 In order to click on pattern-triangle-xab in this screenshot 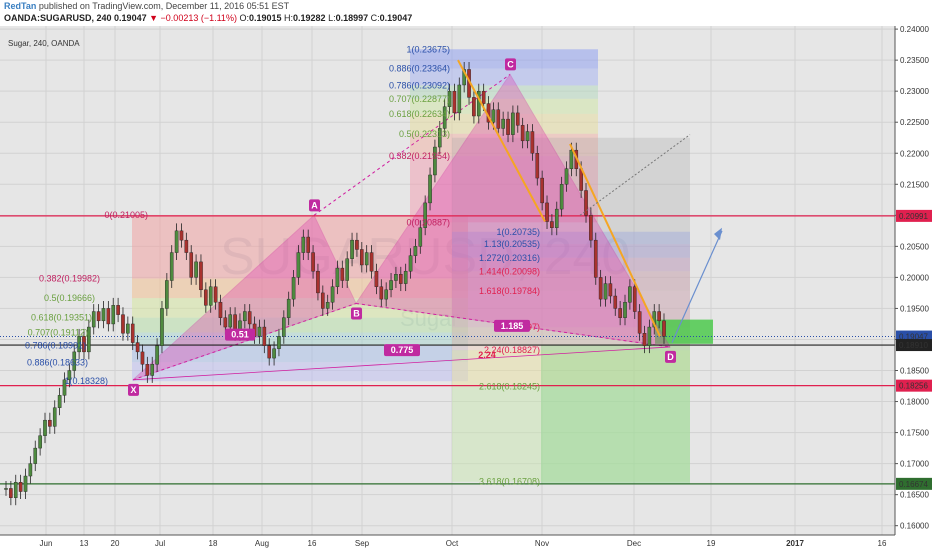, I will do `click(244, 297)`.